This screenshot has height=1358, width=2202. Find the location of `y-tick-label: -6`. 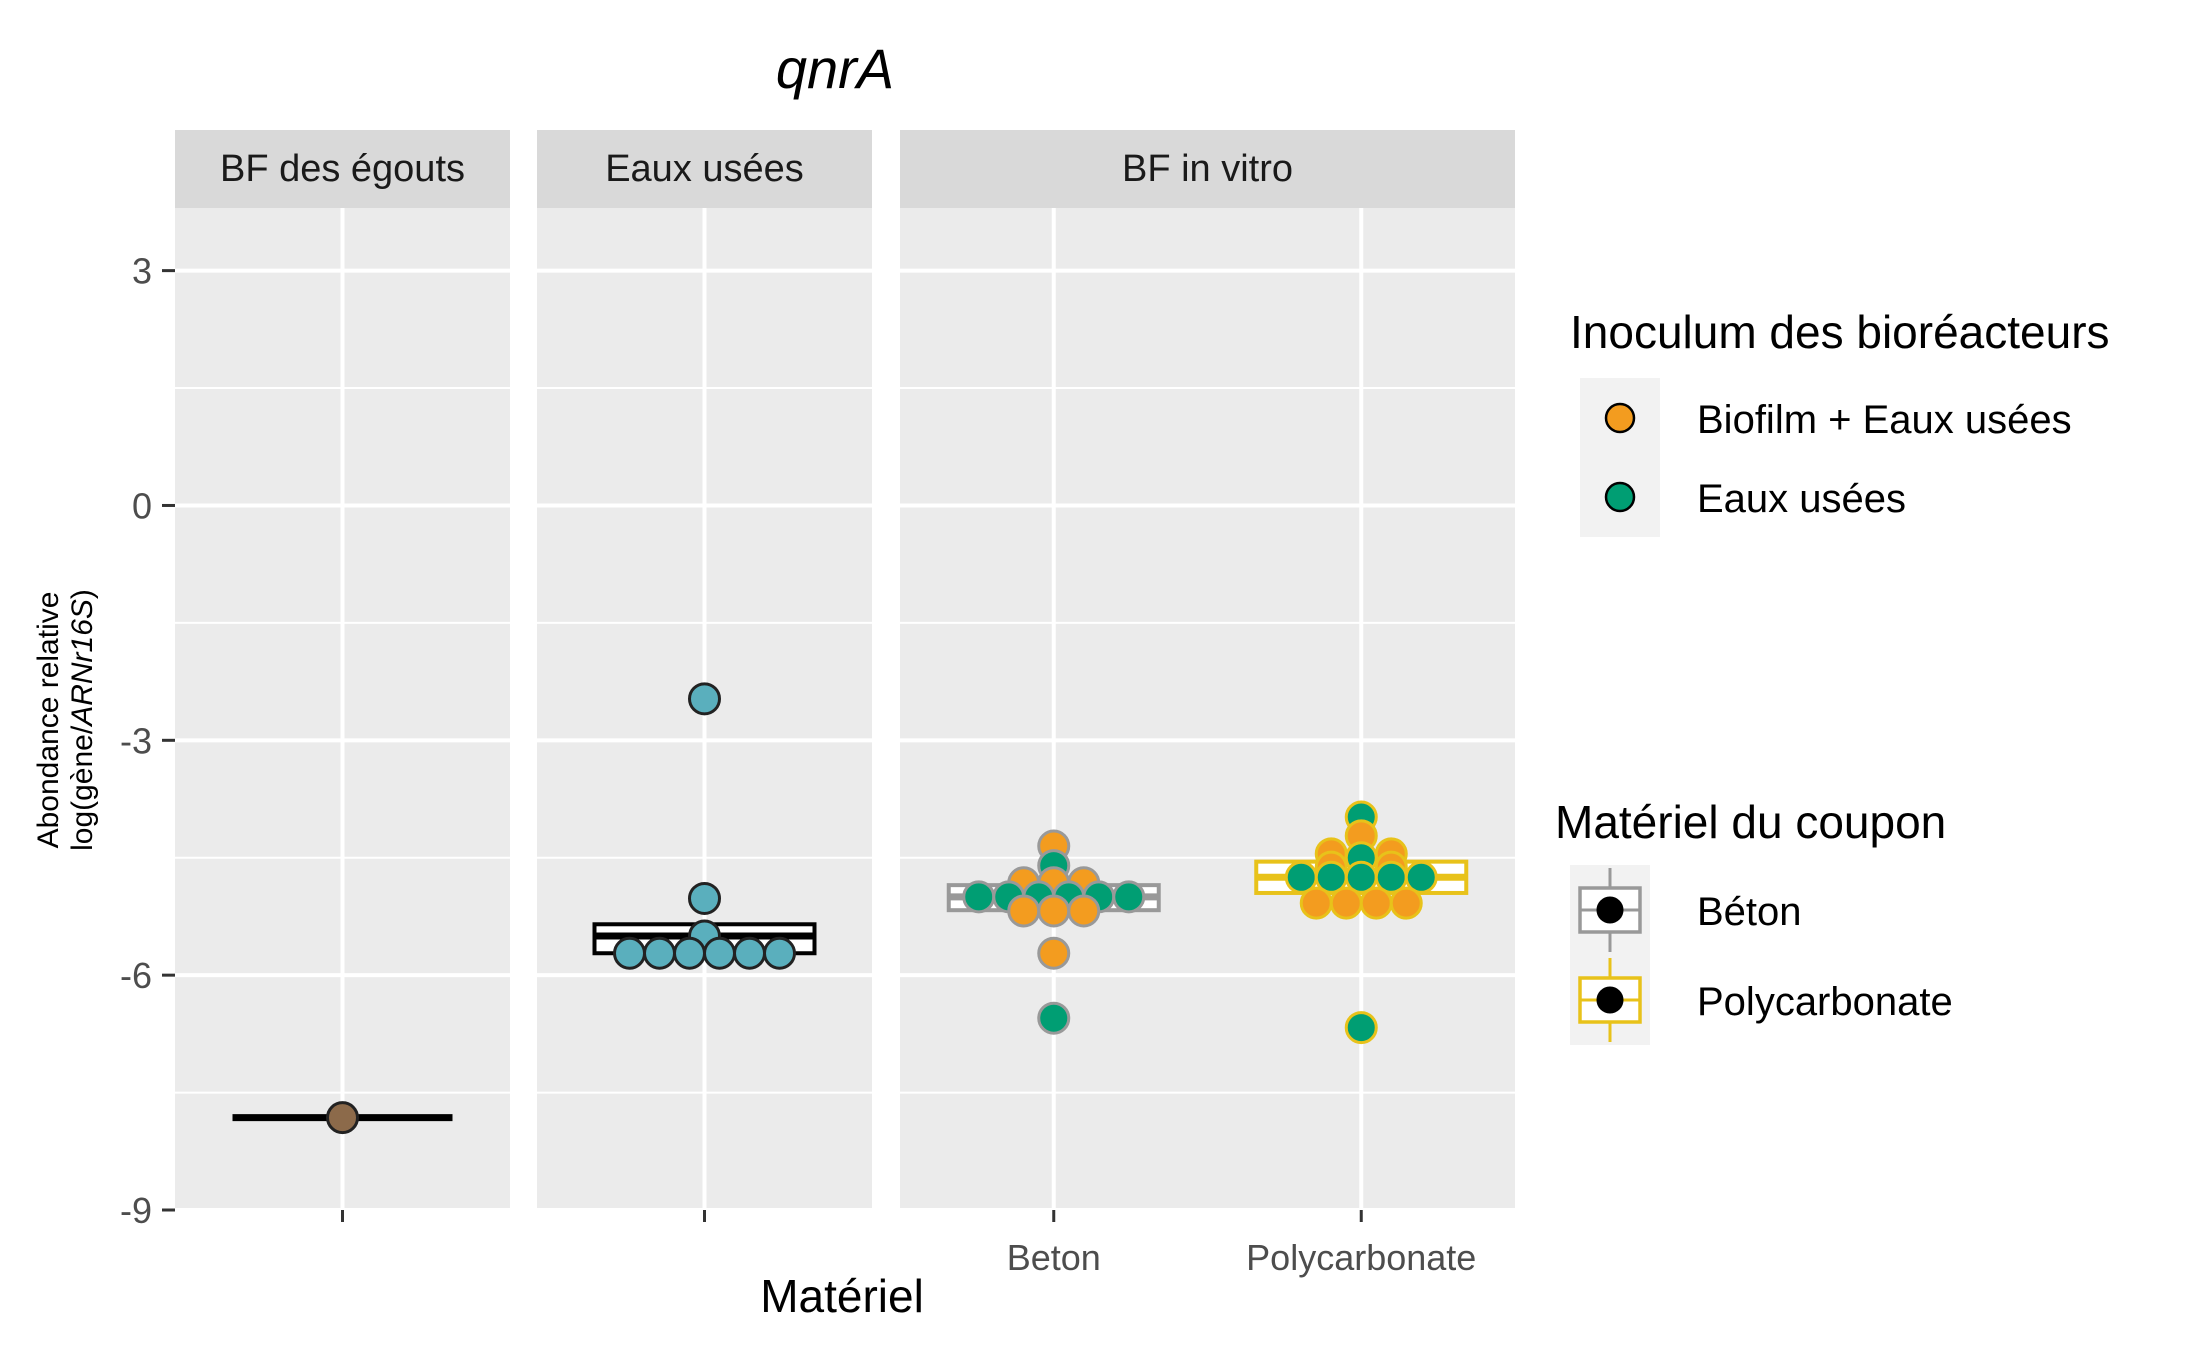

y-tick-label: -6 is located at coordinates (136, 975).